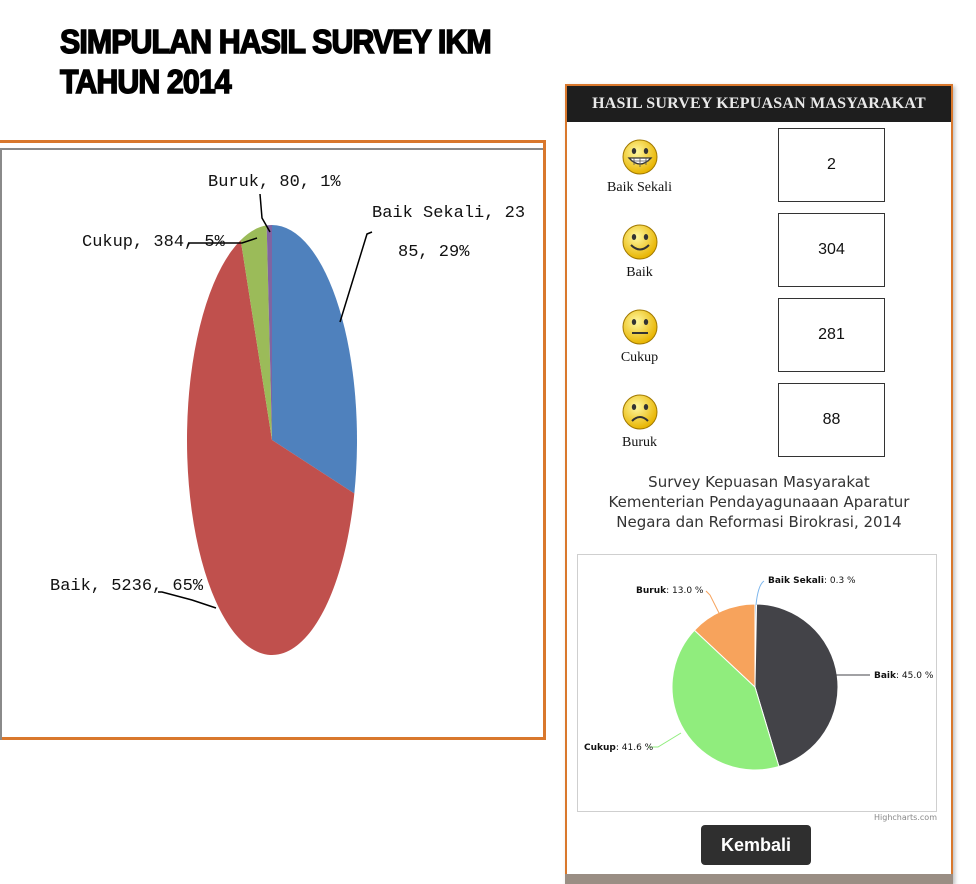 The image size is (976, 884). Describe the element at coordinates (154, 242) in the screenshot. I see `label-cukup: Cukup, 384, 5%` at that location.